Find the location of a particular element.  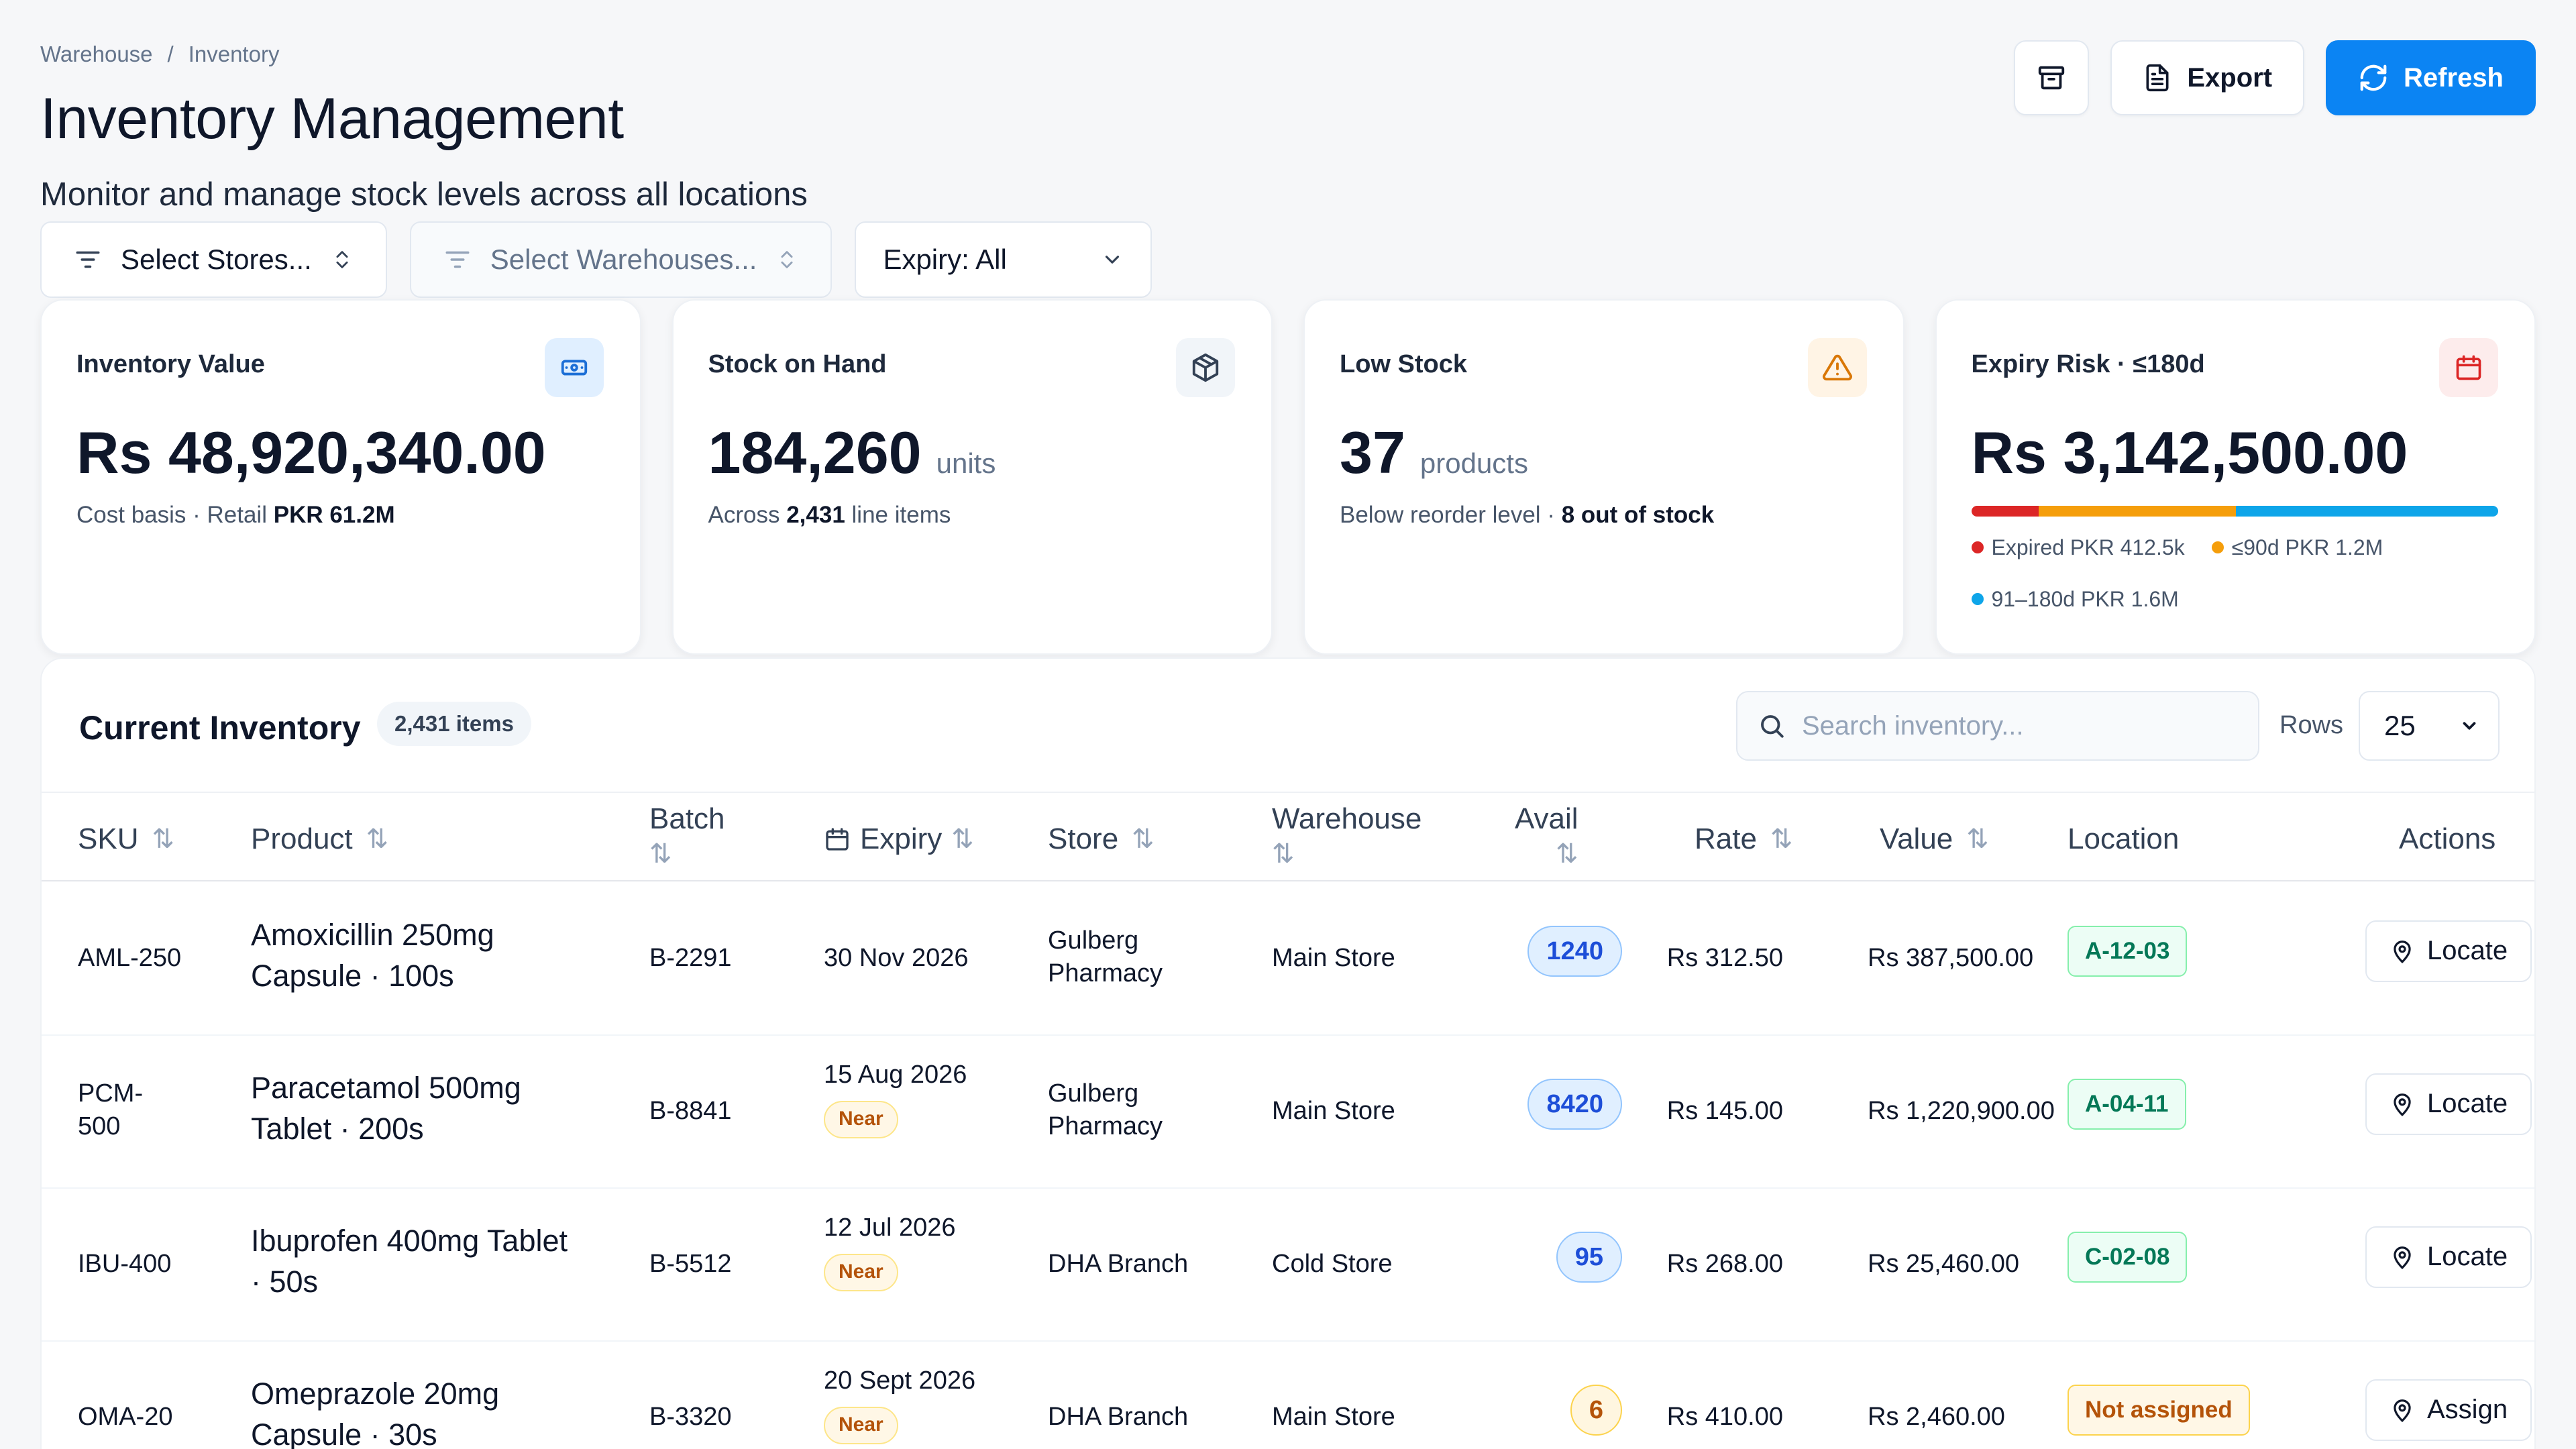

rate-cell: Rs 410.00 is located at coordinates (1724, 1417).